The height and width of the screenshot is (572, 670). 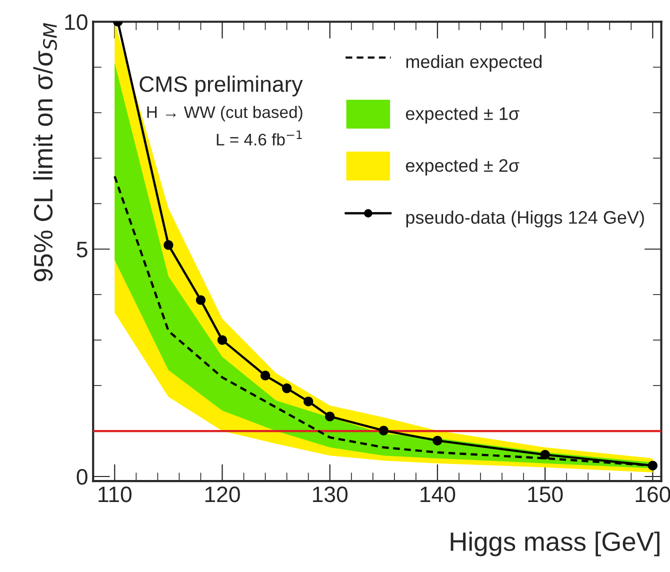 What do you see at coordinates (45, 152) in the screenshot?
I see `y-axis-title: 95% CL limit on σ/σ$_{SM}$` at bounding box center [45, 152].